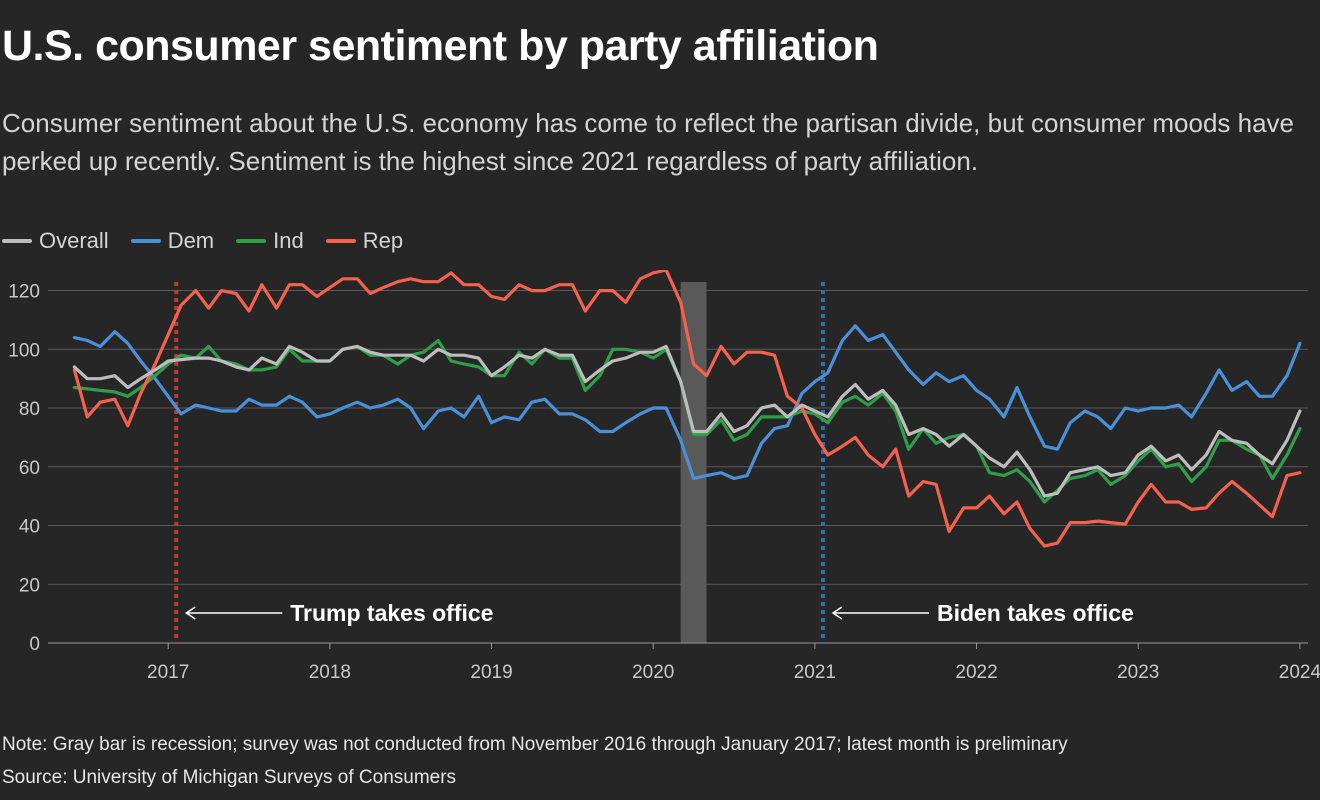 The height and width of the screenshot is (800, 1320). I want to click on legend-swatch-overall, so click(17, 241).